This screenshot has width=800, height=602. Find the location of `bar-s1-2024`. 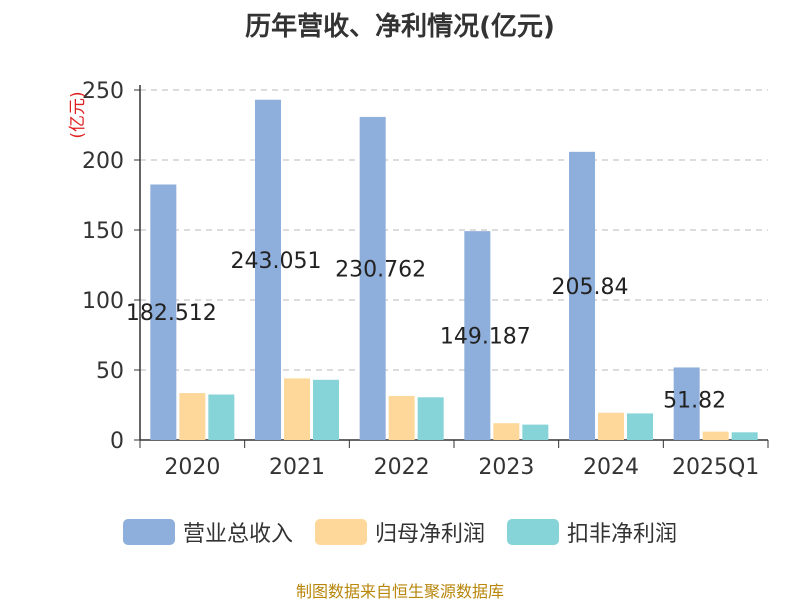

bar-s1-2024 is located at coordinates (611, 426).